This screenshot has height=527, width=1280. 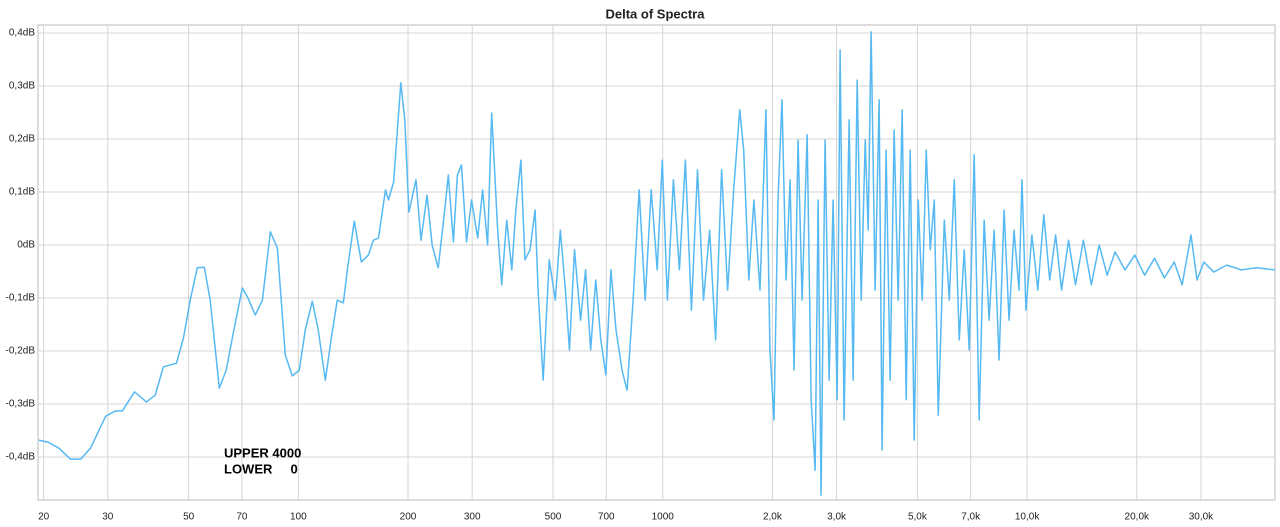 What do you see at coordinates (663, 517) in the screenshot?
I see `x-tick-label: 1000` at bounding box center [663, 517].